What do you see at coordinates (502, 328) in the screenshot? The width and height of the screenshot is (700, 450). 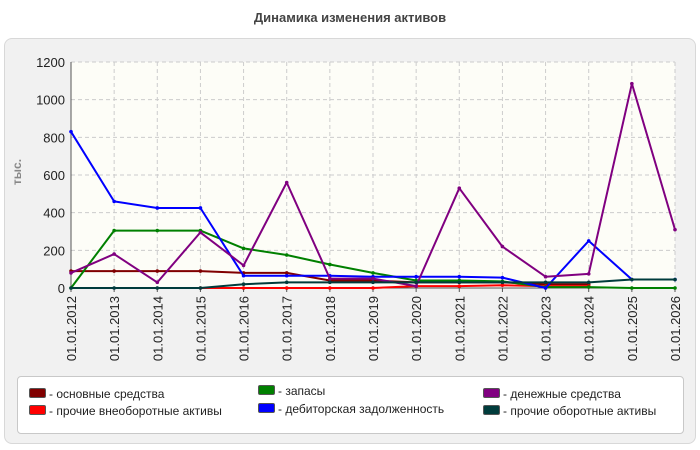 I see `x-tick-label: 01.01.2022` at bounding box center [502, 328].